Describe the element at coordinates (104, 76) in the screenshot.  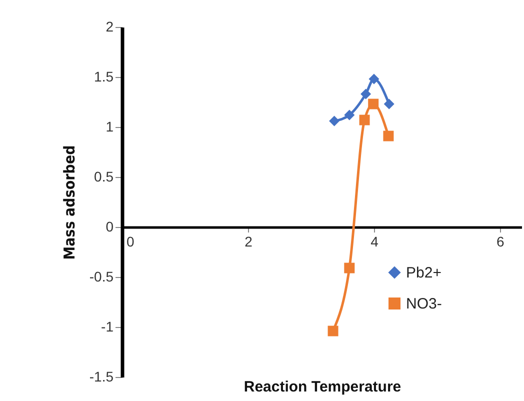
I see `y-tick-label: 1.5` at that location.